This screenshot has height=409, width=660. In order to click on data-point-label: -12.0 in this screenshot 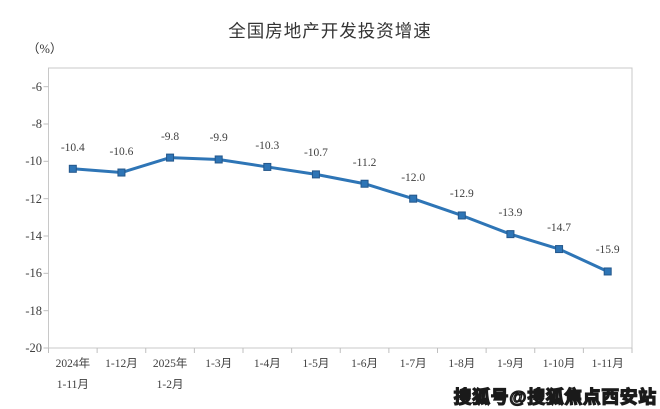, I will do `click(413, 177)`.